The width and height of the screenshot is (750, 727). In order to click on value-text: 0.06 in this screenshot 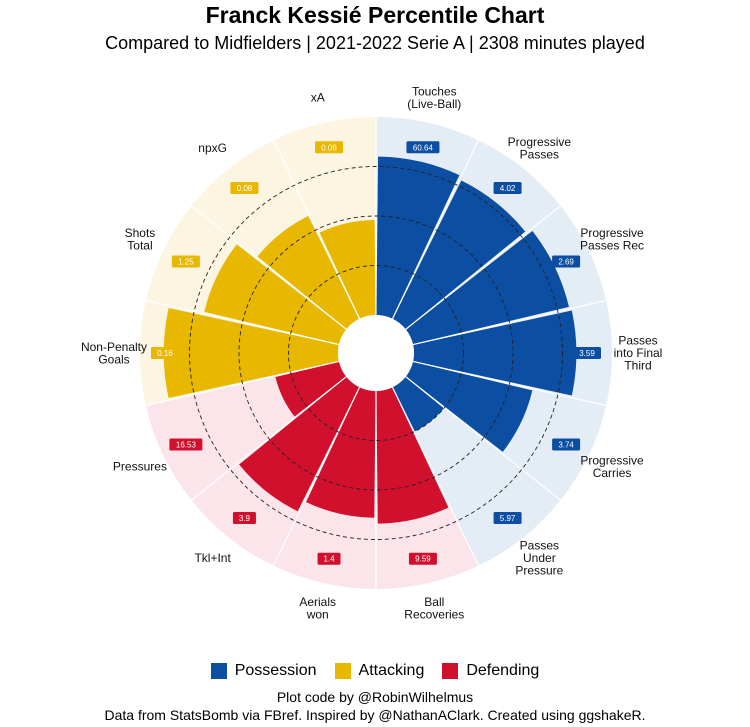, I will do `click(329, 147)`.